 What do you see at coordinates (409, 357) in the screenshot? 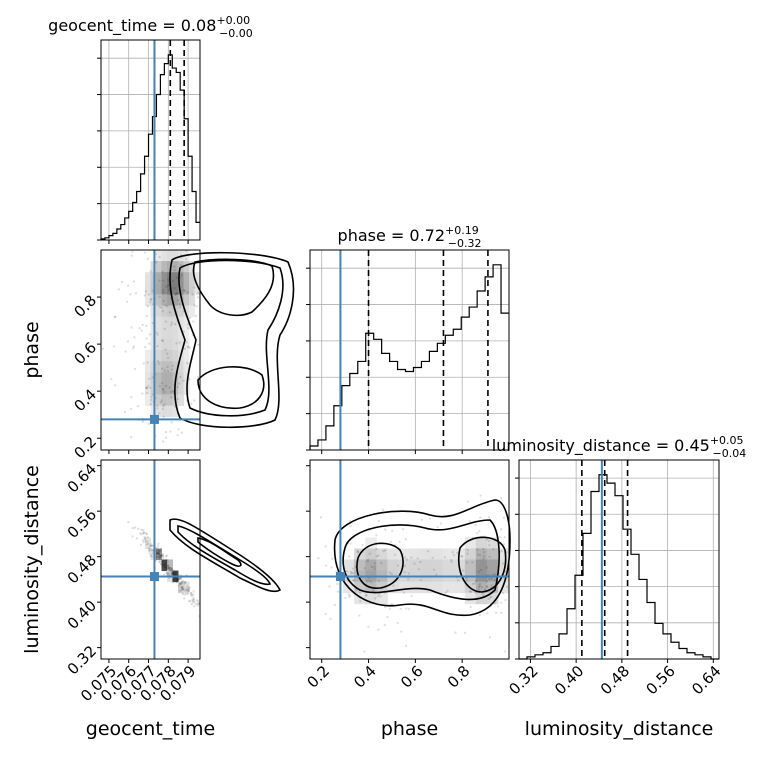
I see `histogram-phase` at bounding box center [409, 357].